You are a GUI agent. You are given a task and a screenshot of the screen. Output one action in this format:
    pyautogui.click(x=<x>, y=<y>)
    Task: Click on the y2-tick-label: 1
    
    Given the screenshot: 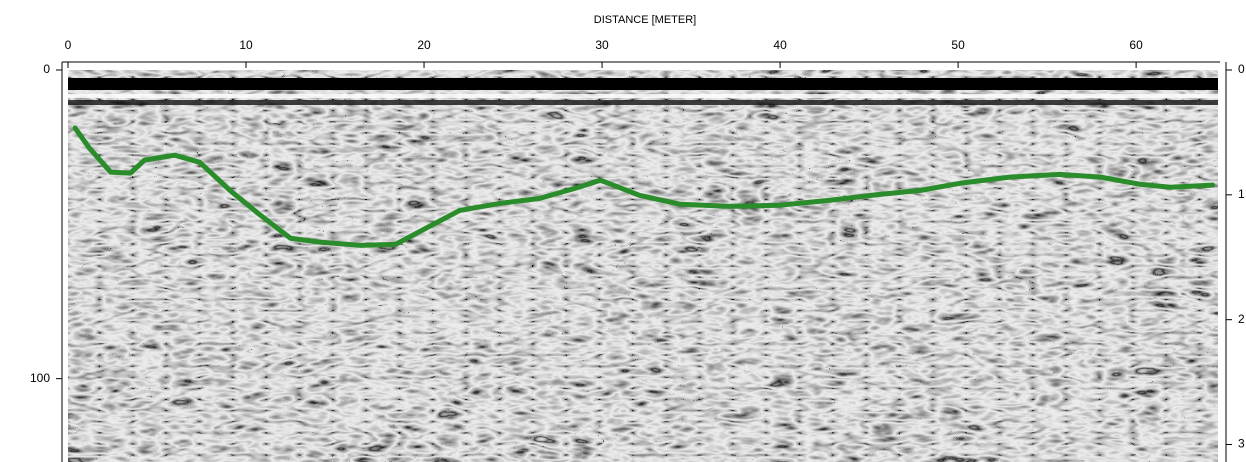 What is the action you would take?
    pyautogui.click(x=1241, y=194)
    